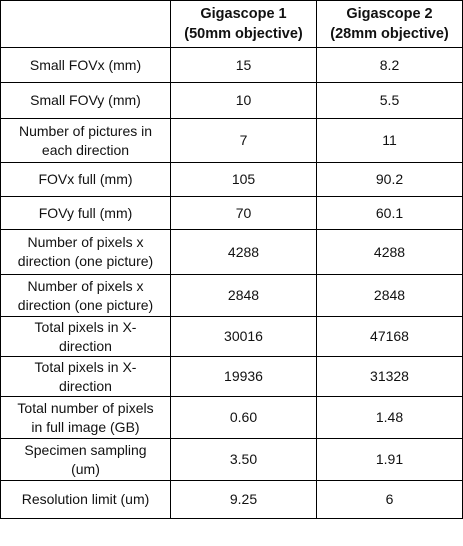  I want to click on row-label-cell: FOVx full (mm), so click(85, 179).